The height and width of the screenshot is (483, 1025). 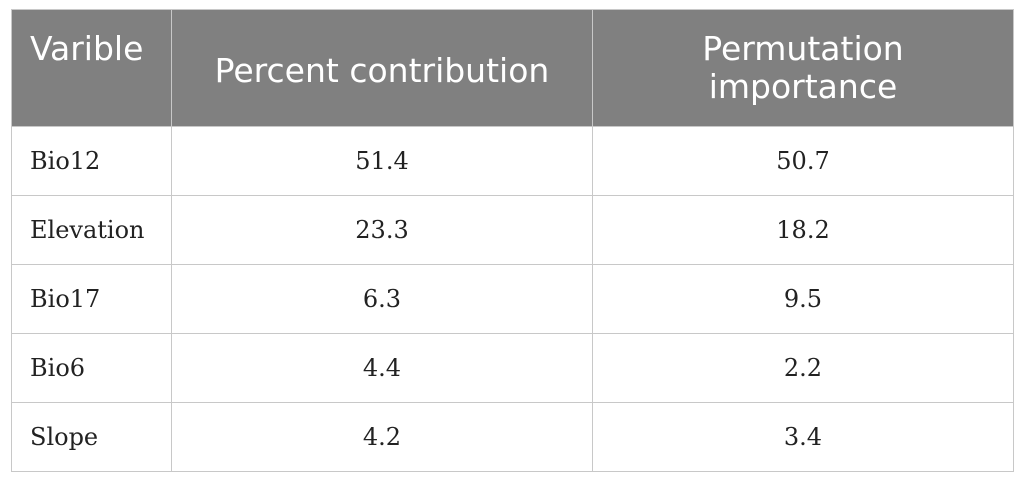 I want to click on cell-percent-contribution: 6.3, so click(x=382, y=299).